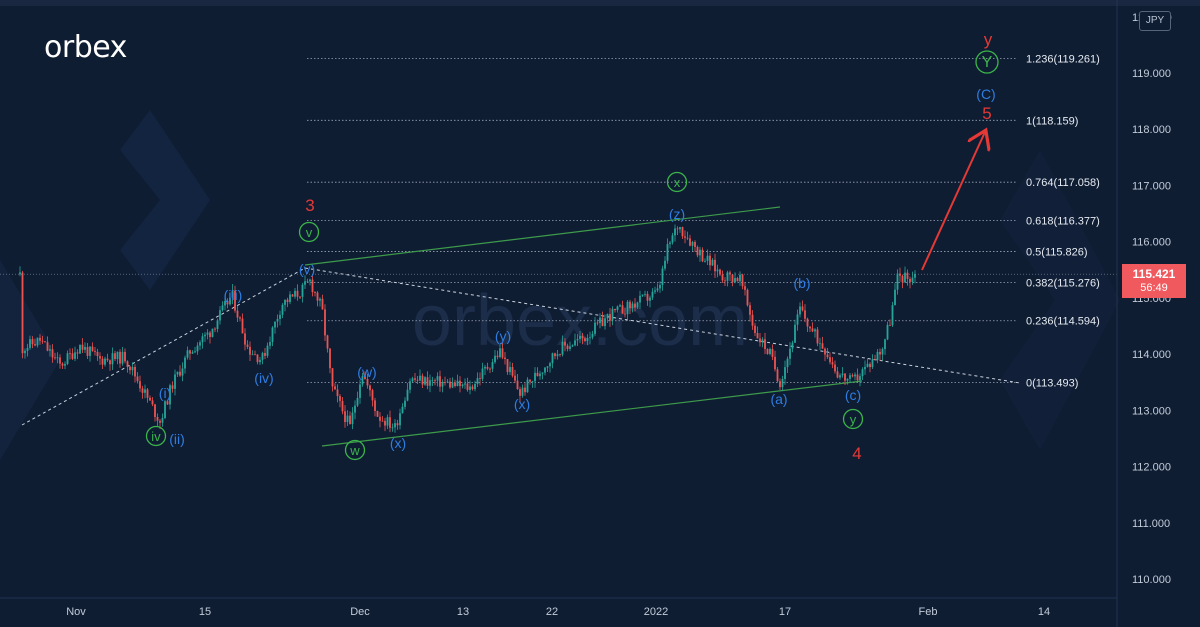  Describe the element at coordinates (985, 94) in the screenshot. I see `wave-label: (C)` at that location.